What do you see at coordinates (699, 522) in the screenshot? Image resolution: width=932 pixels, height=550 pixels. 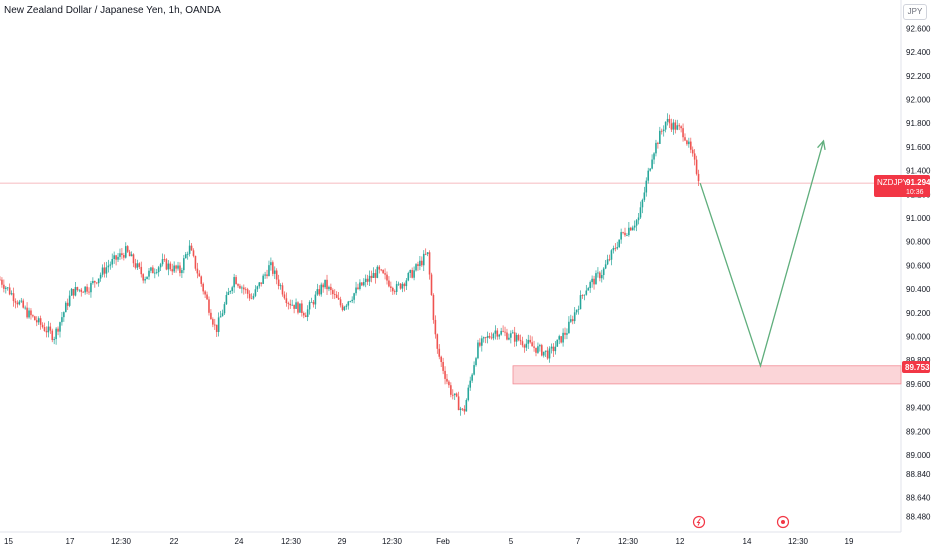 I see `flash-event-icon` at bounding box center [699, 522].